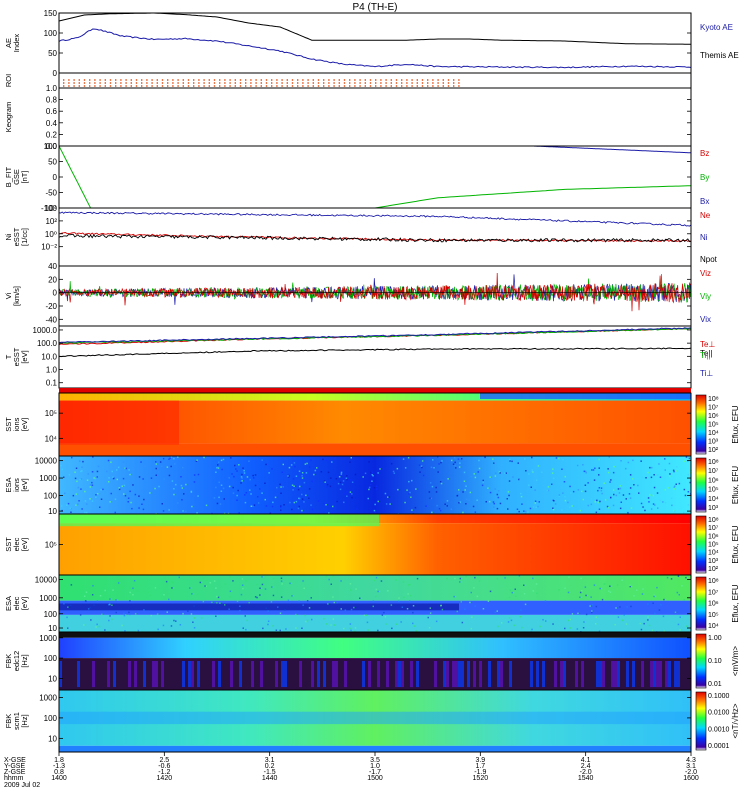 This screenshot has height=800, width=750. What do you see at coordinates (51, 193) in the screenshot?
I see `panel-3-ytick-label: -50` at bounding box center [51, 193].